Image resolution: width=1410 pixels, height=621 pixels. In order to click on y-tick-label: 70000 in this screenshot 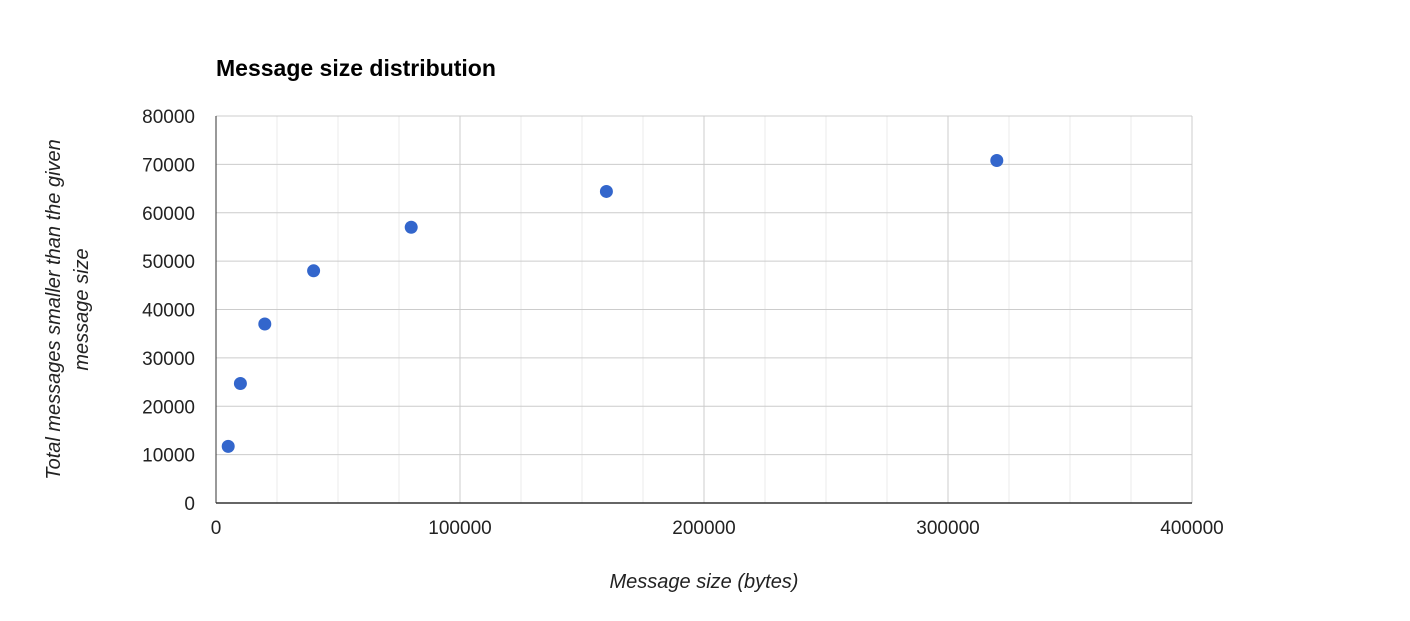, I will do `click(168, 165)`.